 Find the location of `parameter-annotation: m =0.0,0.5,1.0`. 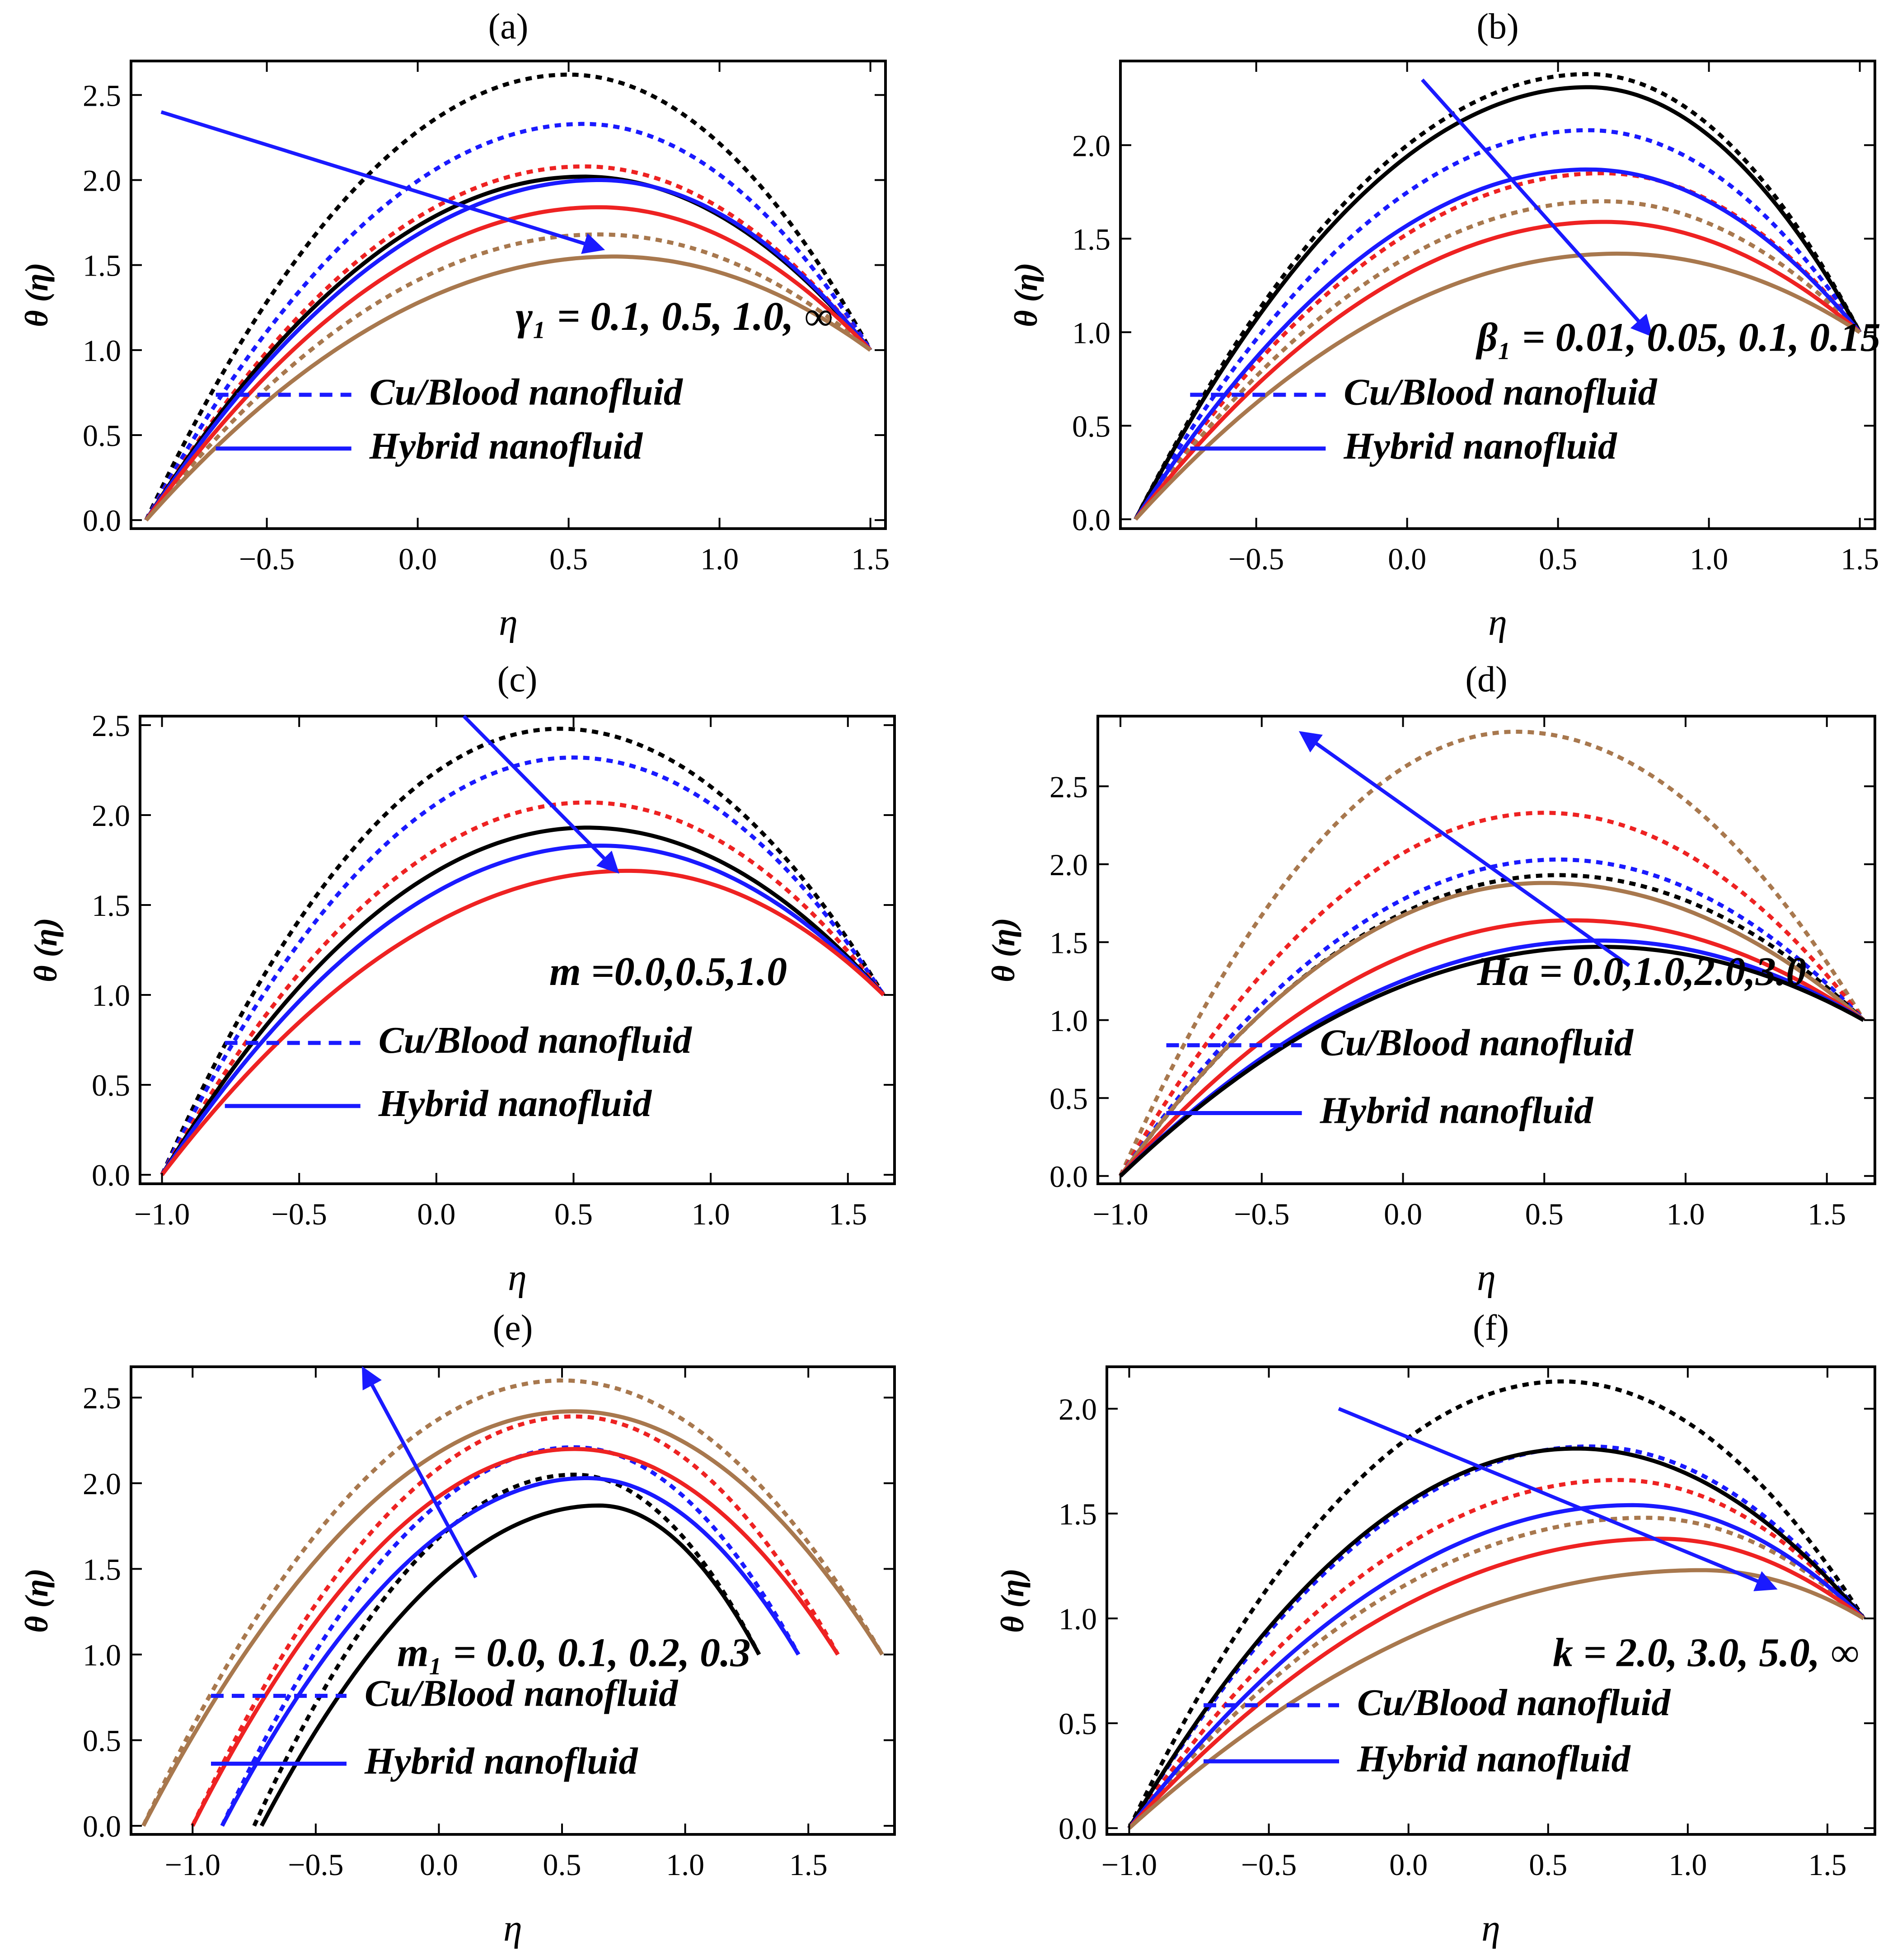

parameter-annotation: m =0.0,0.5,1.0 is located at coordinates (668, 972).